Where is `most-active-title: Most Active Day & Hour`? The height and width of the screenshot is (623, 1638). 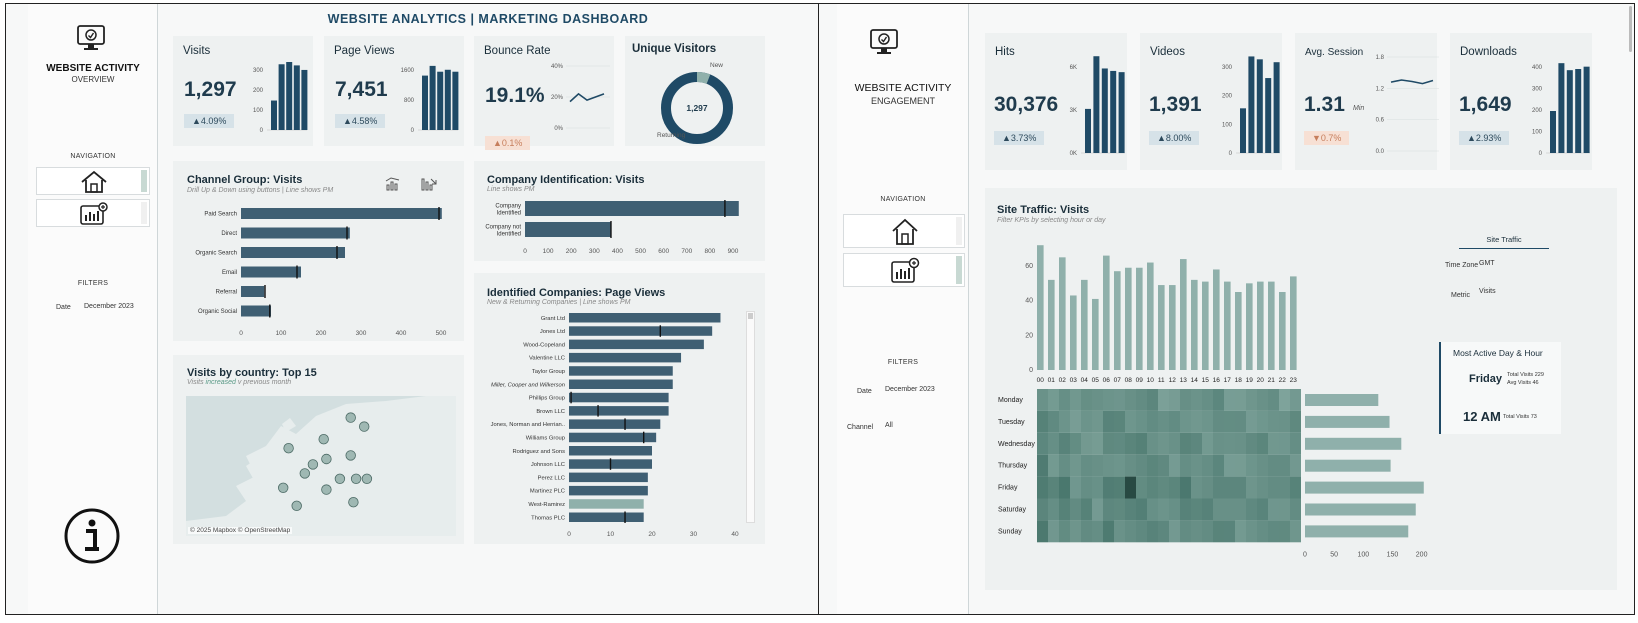
most-active-title: Most Active Day & Hour is located at coordinates (1498, 353).